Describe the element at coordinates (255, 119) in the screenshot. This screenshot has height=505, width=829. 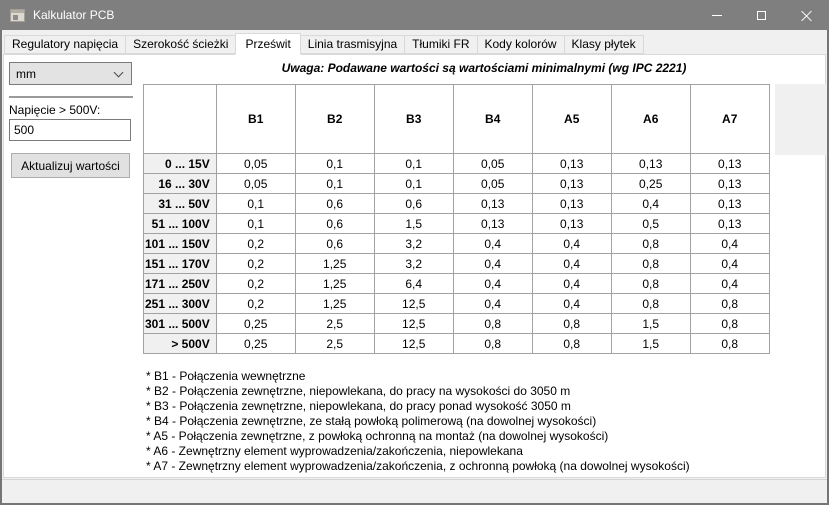
I see `column-header-b1: B1` at that location.